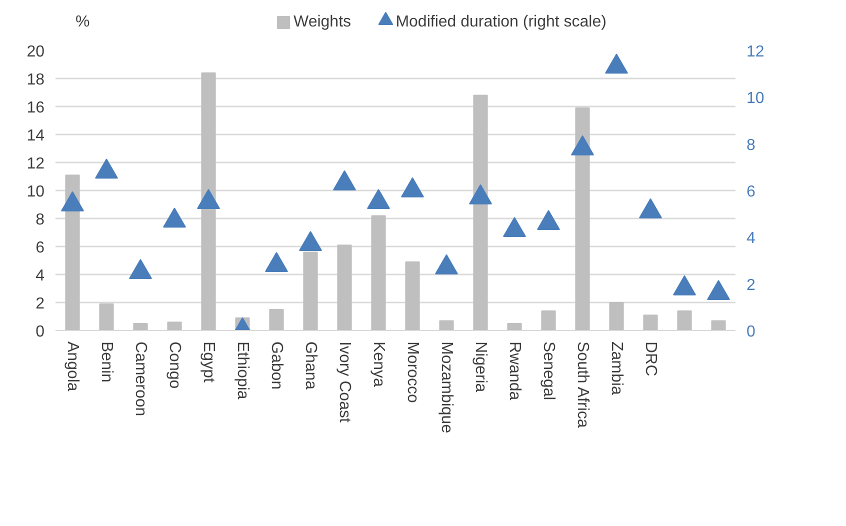 The height and width of the screenshot is (526, 846). I want to click on x-tick-label: Benin, so click(106, 362).